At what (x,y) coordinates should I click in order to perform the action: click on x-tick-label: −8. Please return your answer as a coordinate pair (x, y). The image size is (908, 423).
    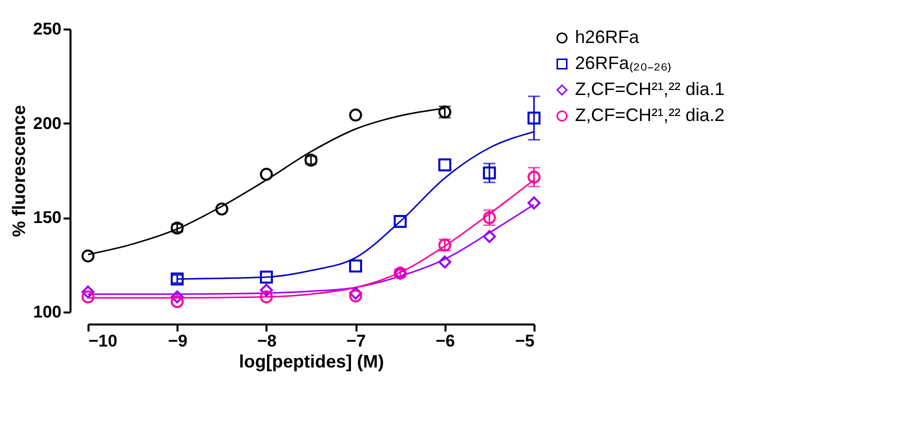
    Looking at the image, I should click on (267, 341).